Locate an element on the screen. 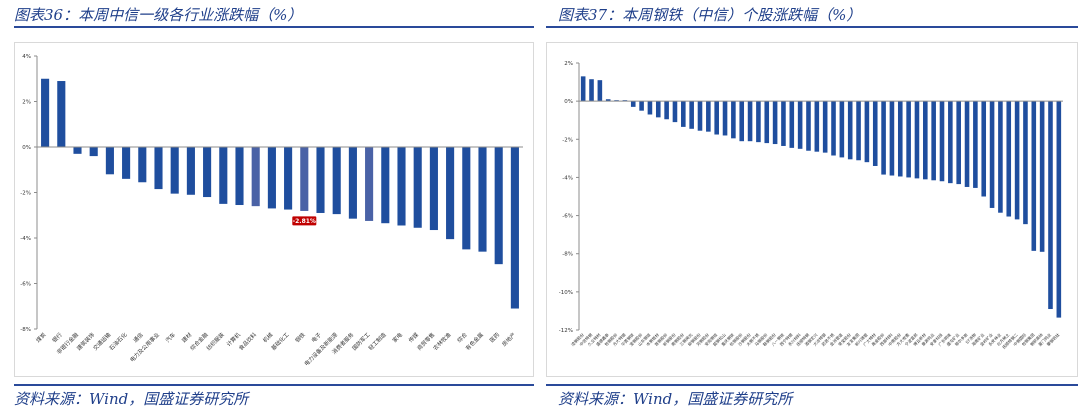  x-tick-label: 建材 is located at coordinates (187, 337).